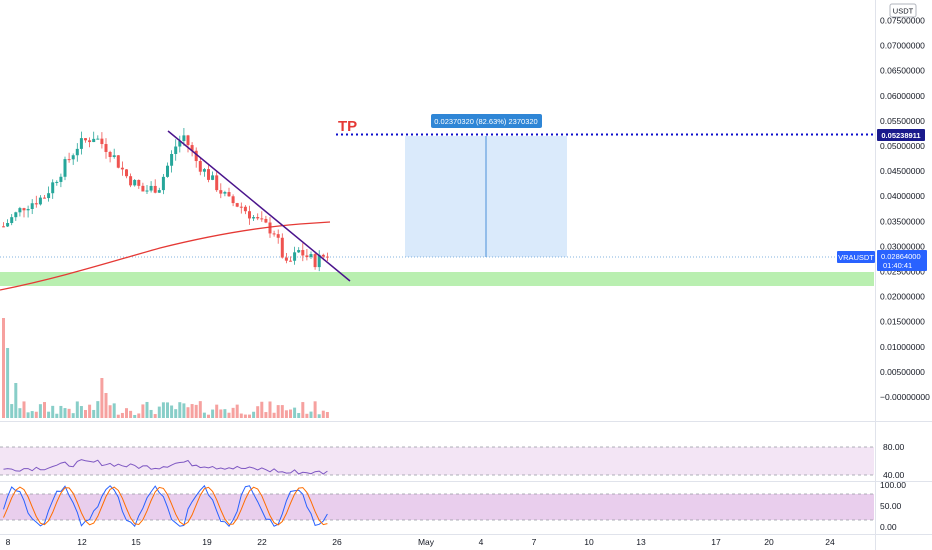 This screenshot has height=550, width=932. Describe the element at coordinates (589, 542) in the screenshot. I see `time-axis-label: 10` at that location.